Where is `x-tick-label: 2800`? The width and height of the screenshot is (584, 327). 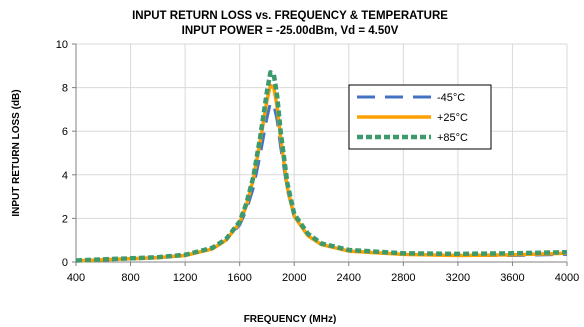
x-tick-label: 2800 is located at coordinates (403, 278).